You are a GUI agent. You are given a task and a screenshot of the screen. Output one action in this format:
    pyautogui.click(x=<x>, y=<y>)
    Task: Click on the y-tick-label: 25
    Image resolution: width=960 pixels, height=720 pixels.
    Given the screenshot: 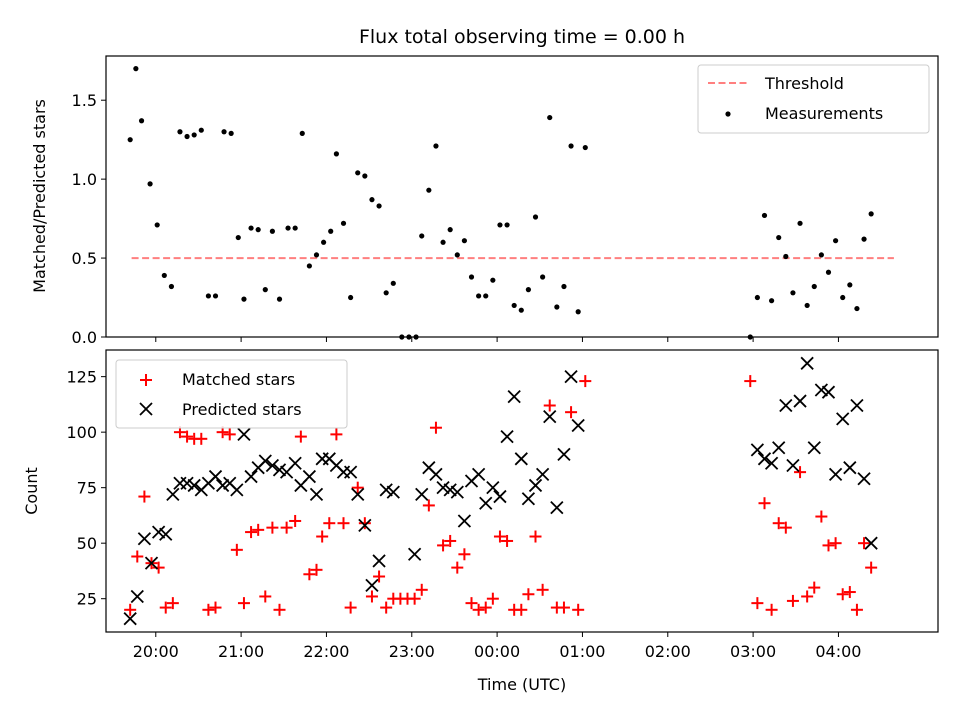 What is the action you would take?
    pyautogui.click(x=87, y=599)
    